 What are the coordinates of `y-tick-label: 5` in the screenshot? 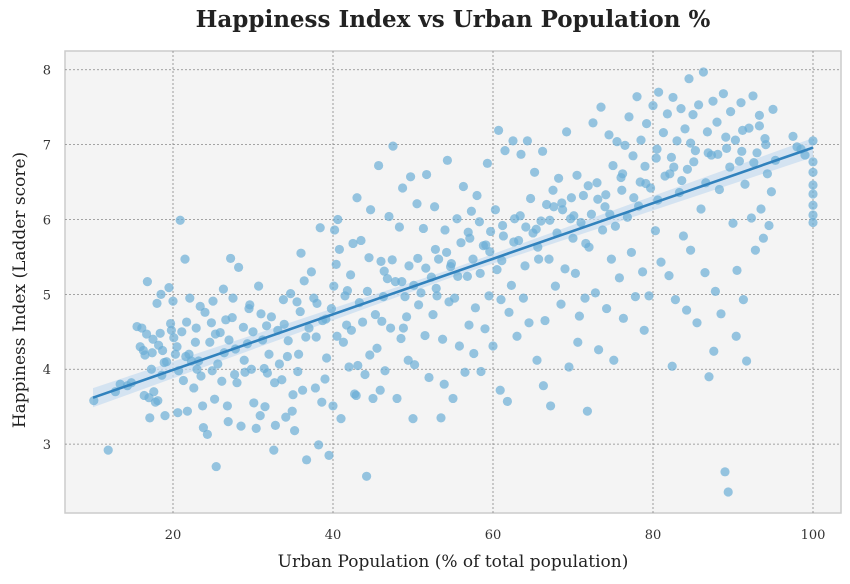 It's located at (47, 295).